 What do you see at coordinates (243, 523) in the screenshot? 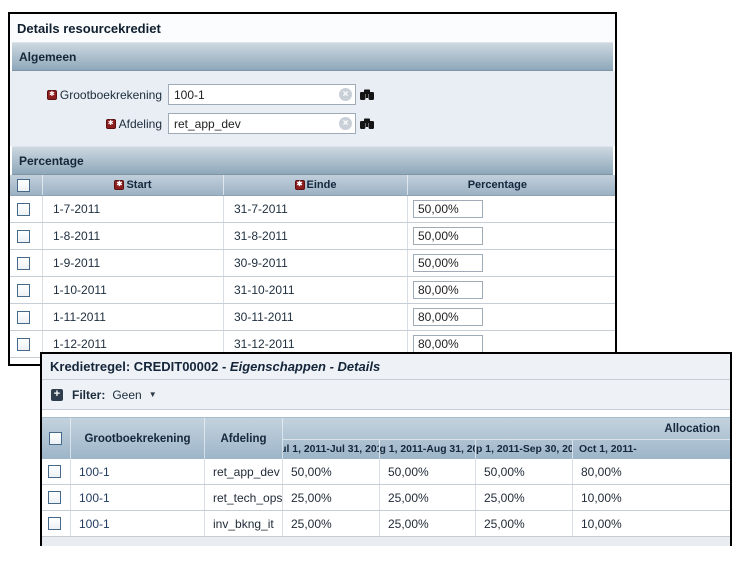
I see `department: inv_bkng_it` at bounding box center [243, 523].